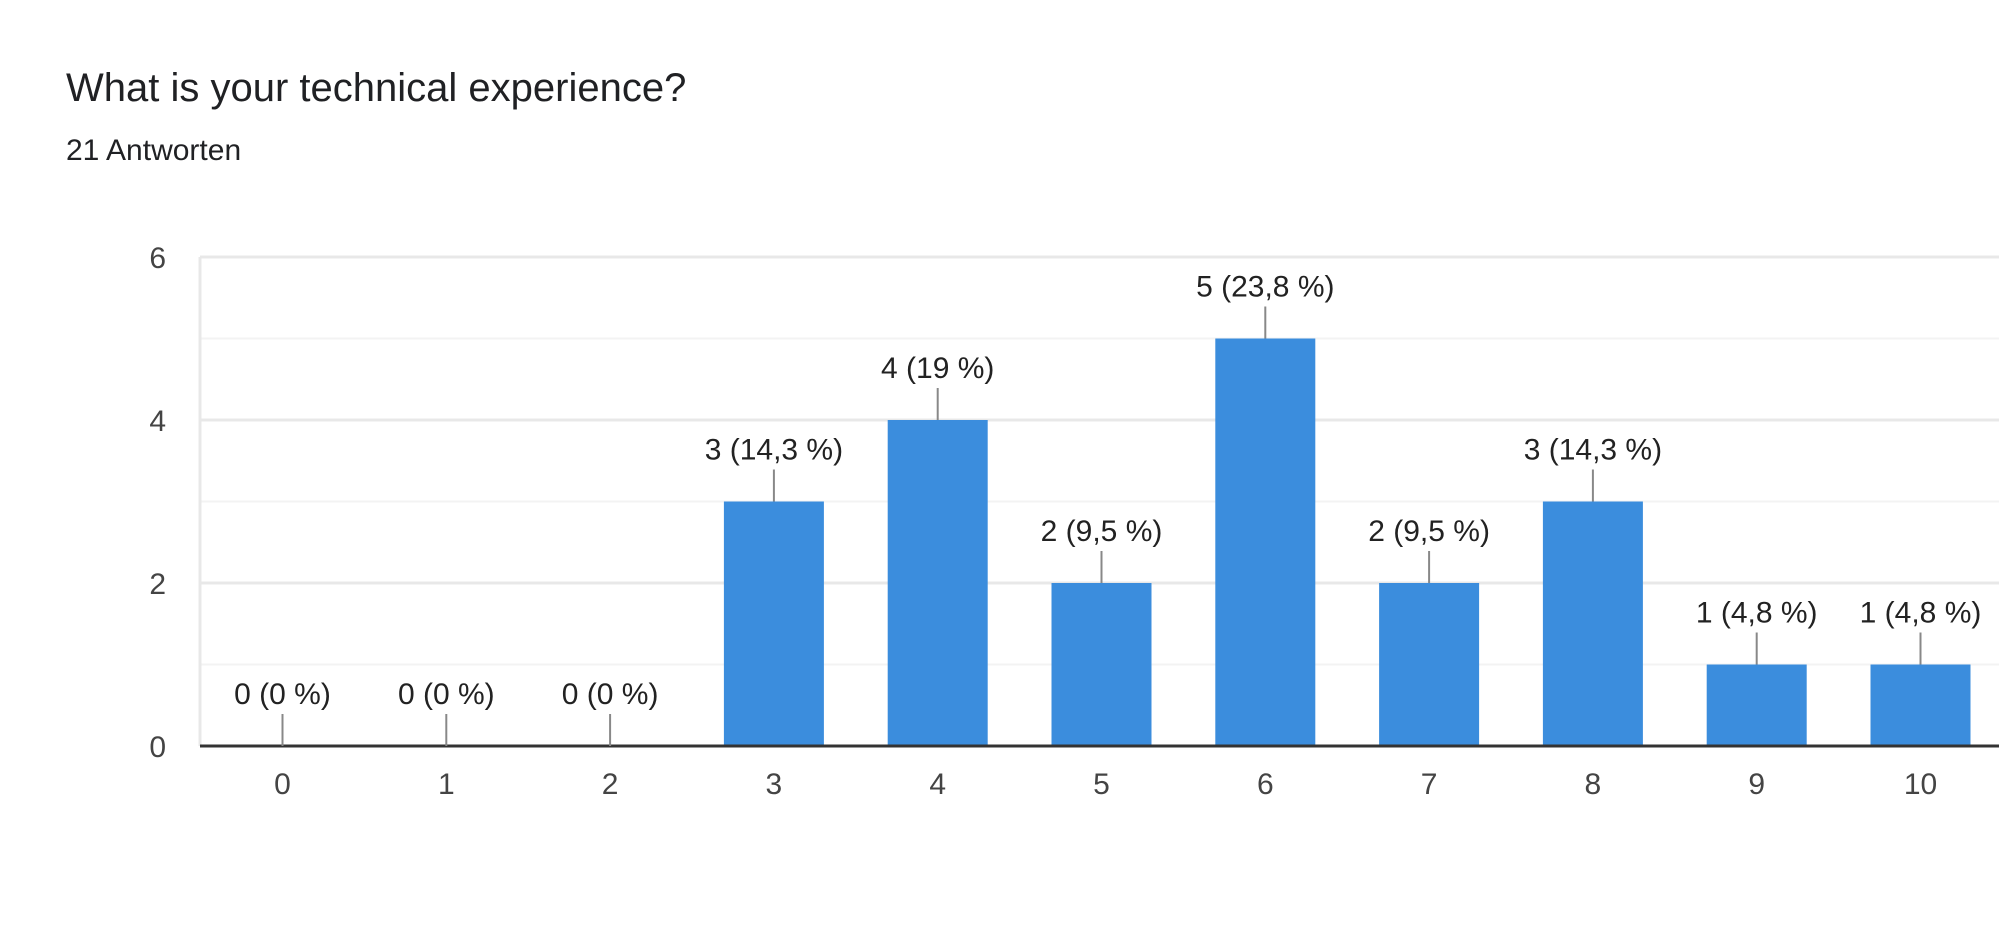 The image size is (1999, 951). I want to click on data-label-8: 3 (14,3 %), so click(1593, 450).